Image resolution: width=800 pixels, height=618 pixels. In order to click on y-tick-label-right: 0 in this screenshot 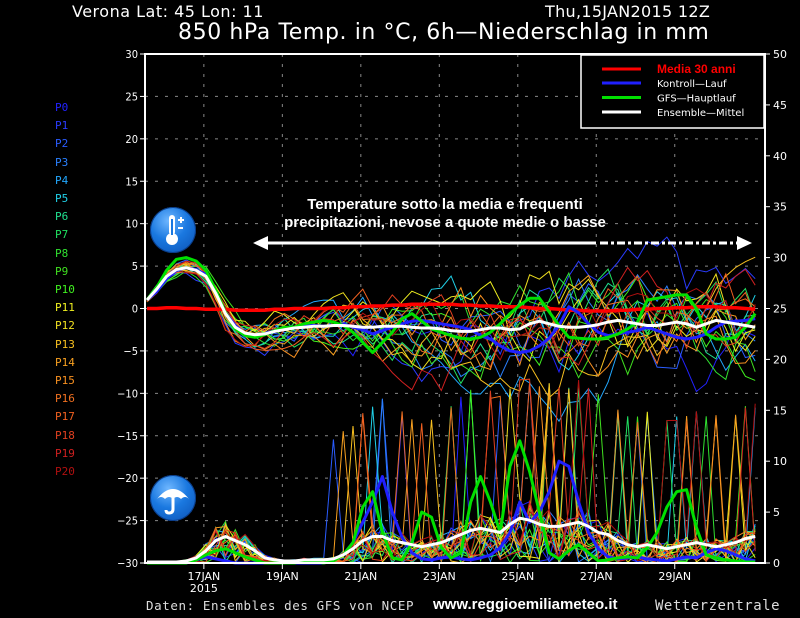, I will do `click(776, 563)`.